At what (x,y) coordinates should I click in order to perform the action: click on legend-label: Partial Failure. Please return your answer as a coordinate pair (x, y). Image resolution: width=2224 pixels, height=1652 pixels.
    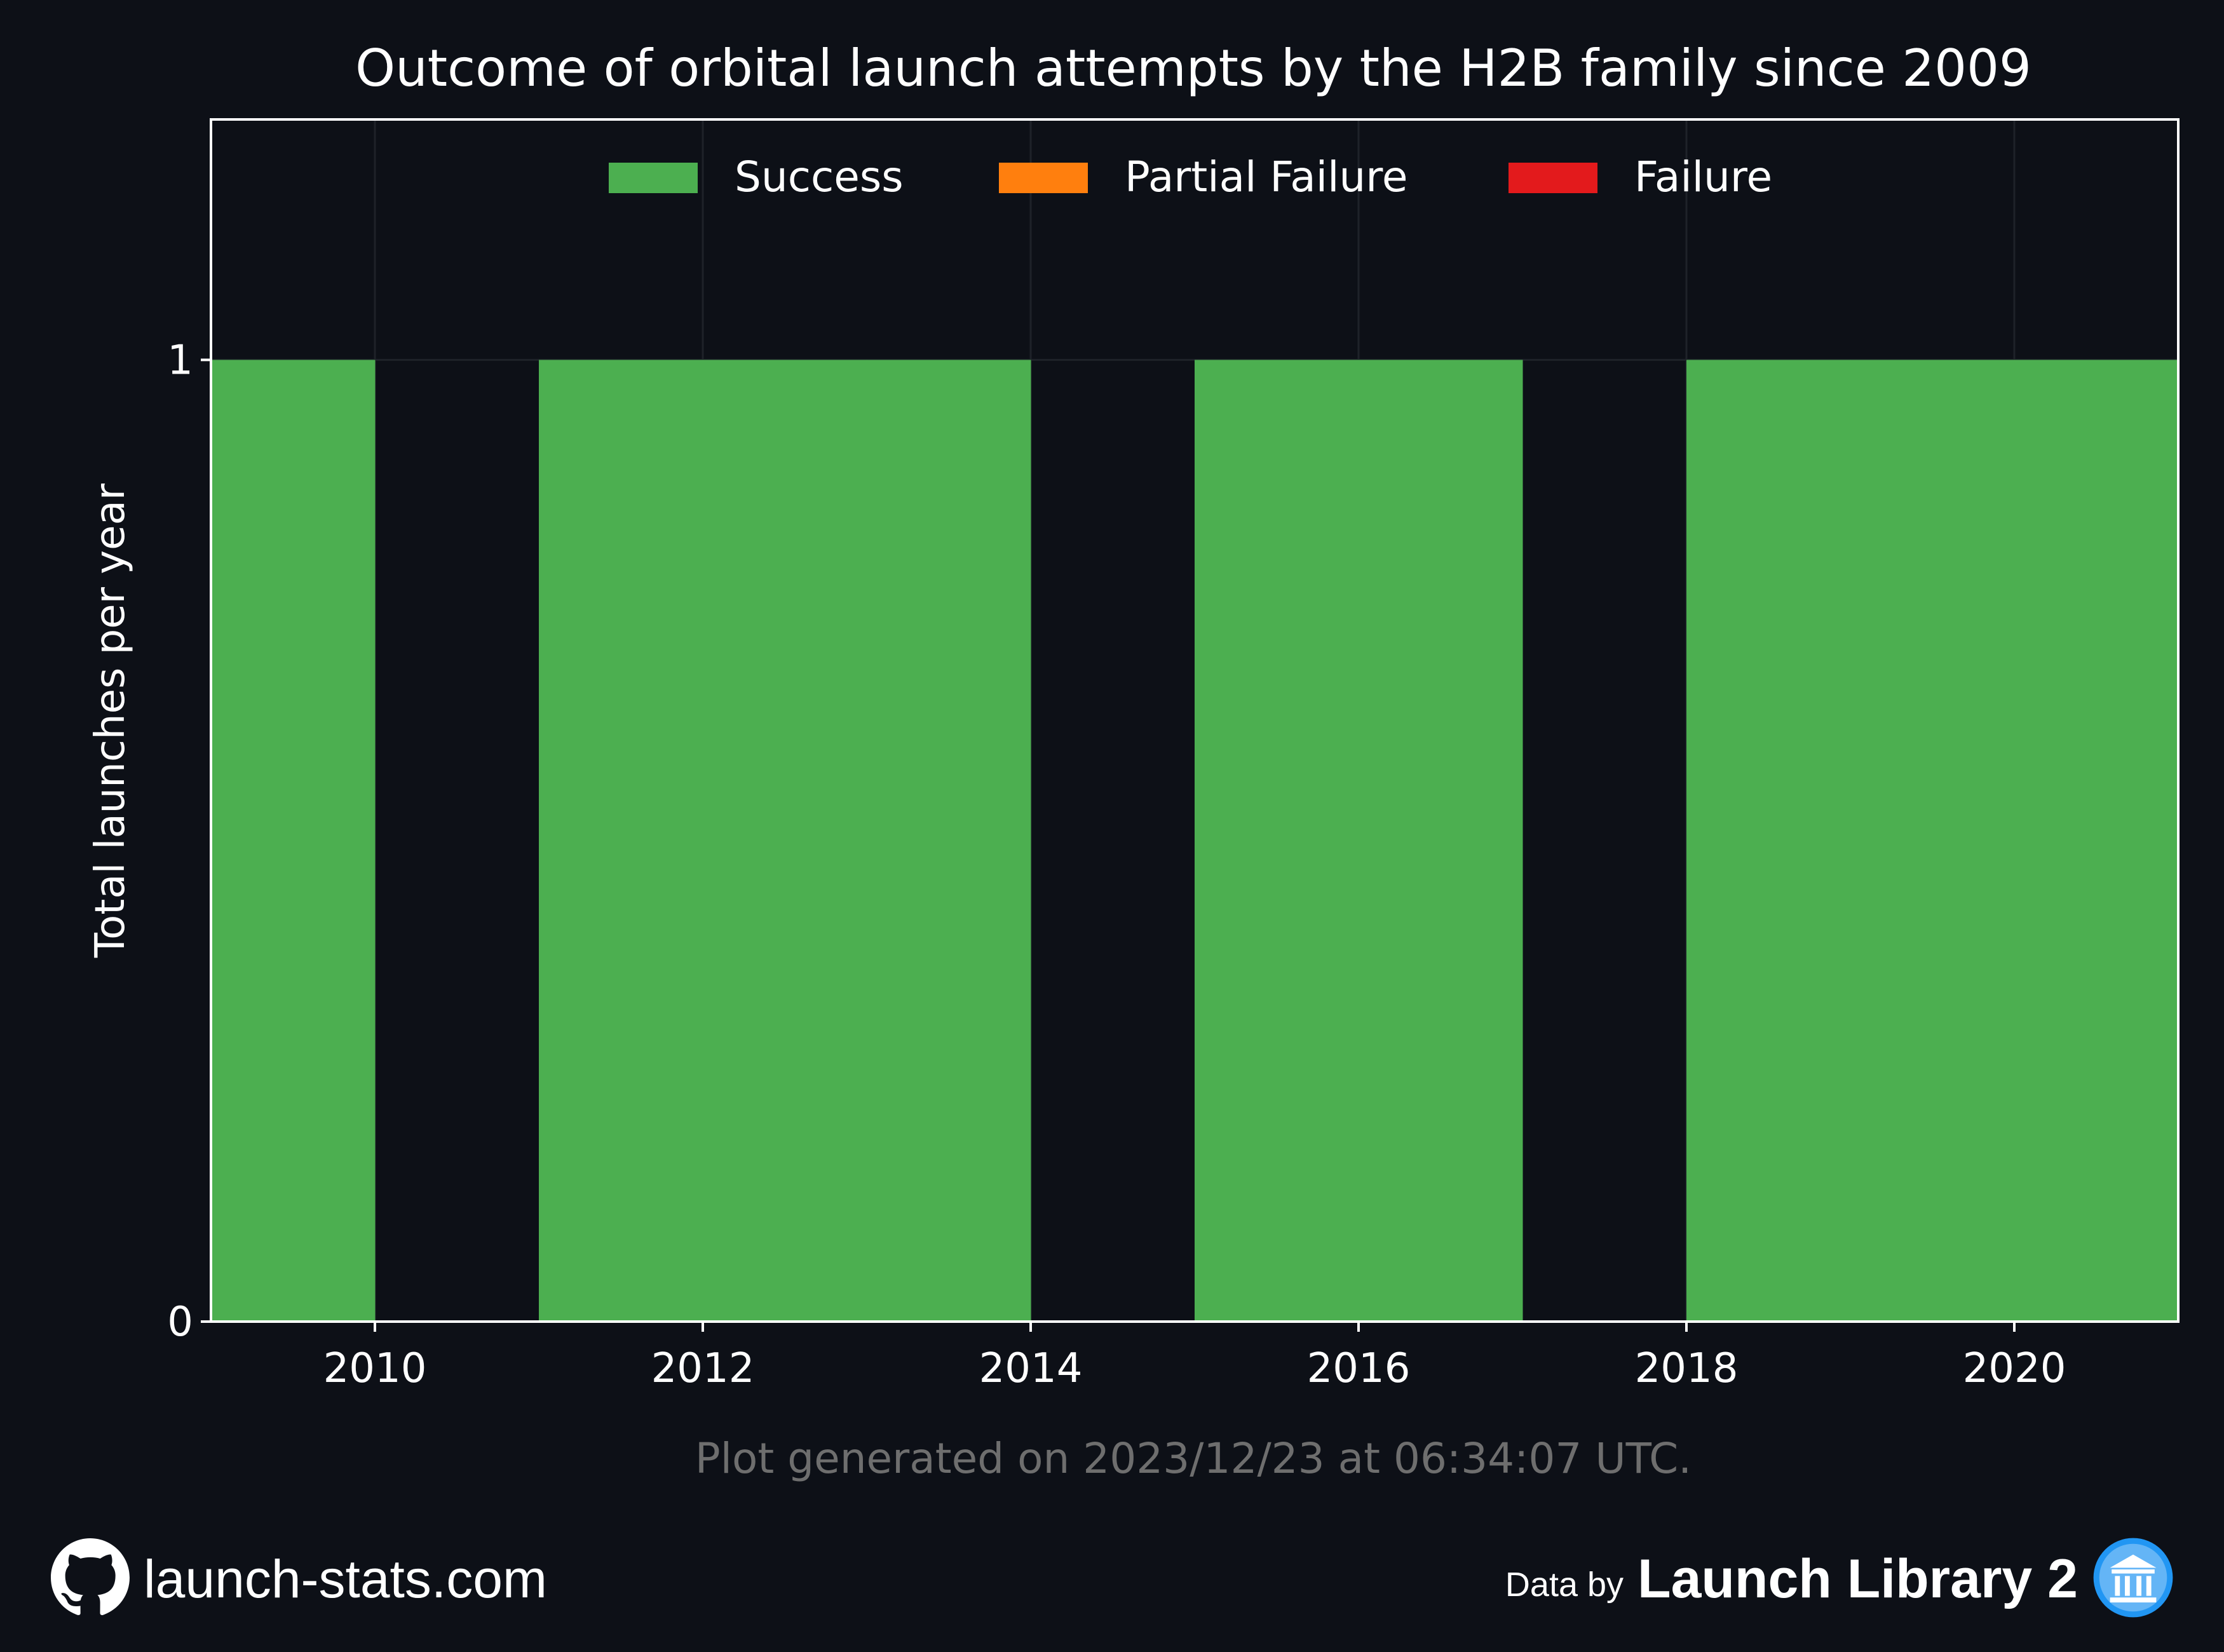
    Looking at the image, I should click on (1266, 177).